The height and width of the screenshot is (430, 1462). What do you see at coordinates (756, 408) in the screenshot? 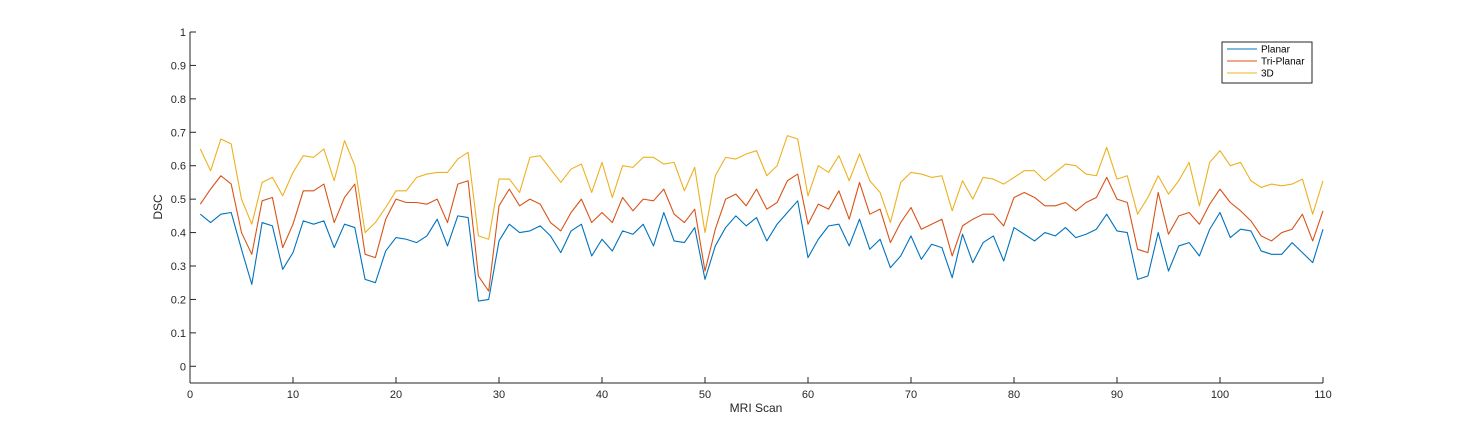
I see `x-axis-label: MRI Scan` at bounding box center [756, 408].